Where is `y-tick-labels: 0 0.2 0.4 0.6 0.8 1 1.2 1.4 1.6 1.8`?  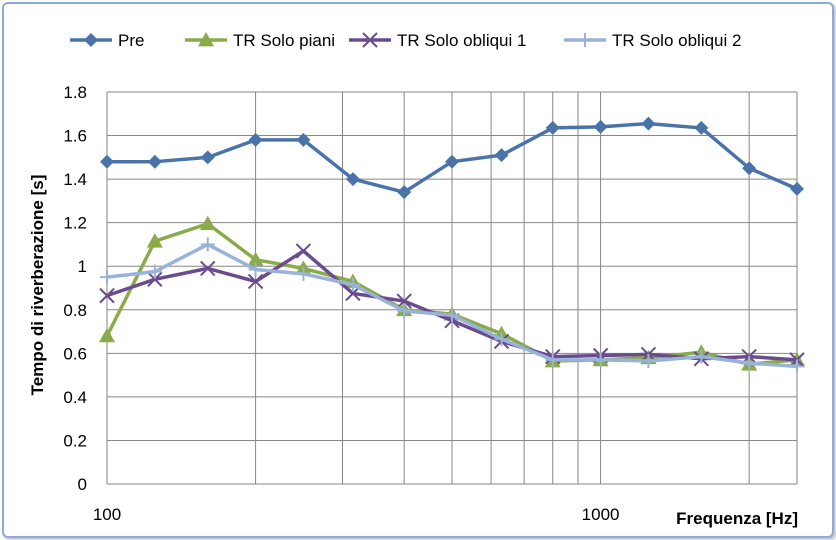
y-tick-labels: 0 0.2 0.4 0.6 0.8 1 1.2 1.4 1.6 1.8 is located at coordinates (75, 288).